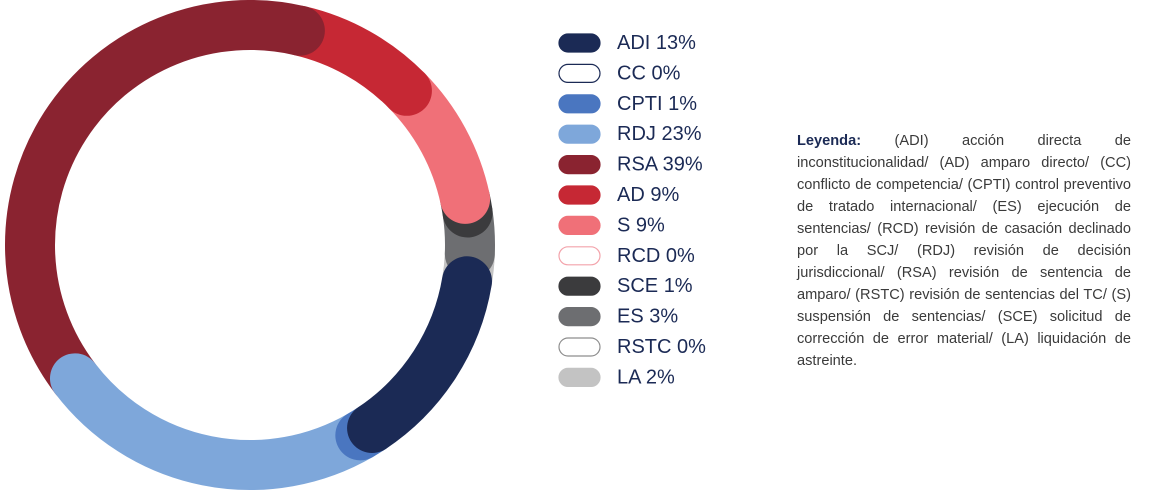 This screenshot has height=492, width=1157. What do you see at coordinates (683, 165) in the screenshot?
I see `legend-value: 39%` at bounding box center [683, 165].